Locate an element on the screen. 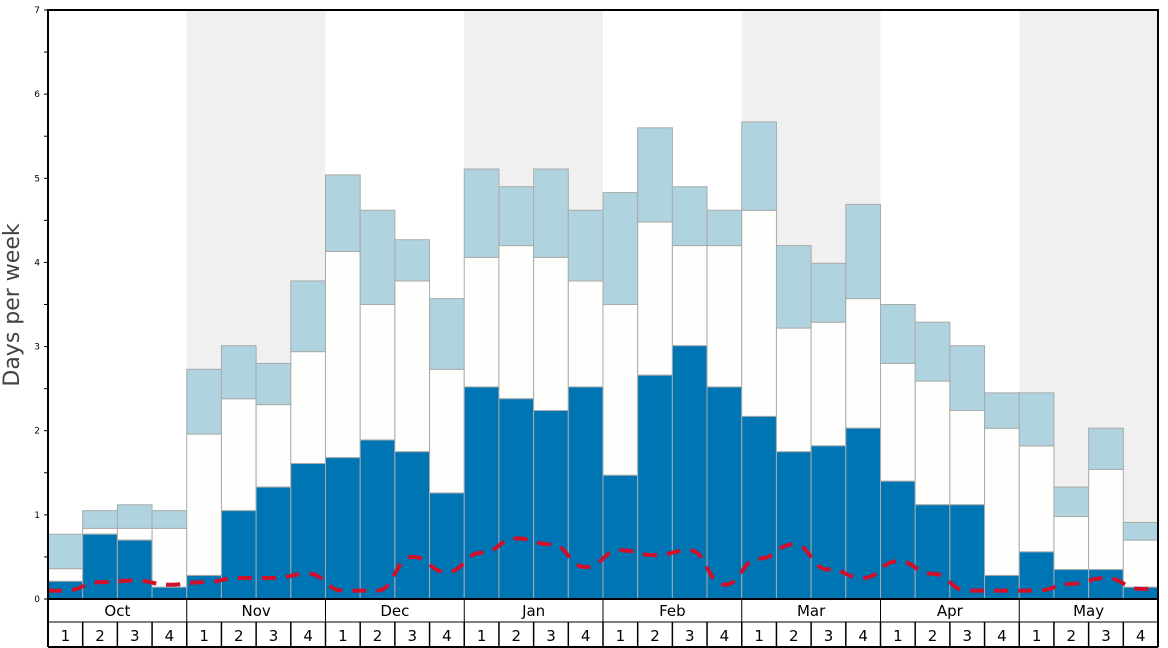 The width and height of the screenshot is (1168, 648). y-tick-label: 4 is located at coordinates (37, 263).